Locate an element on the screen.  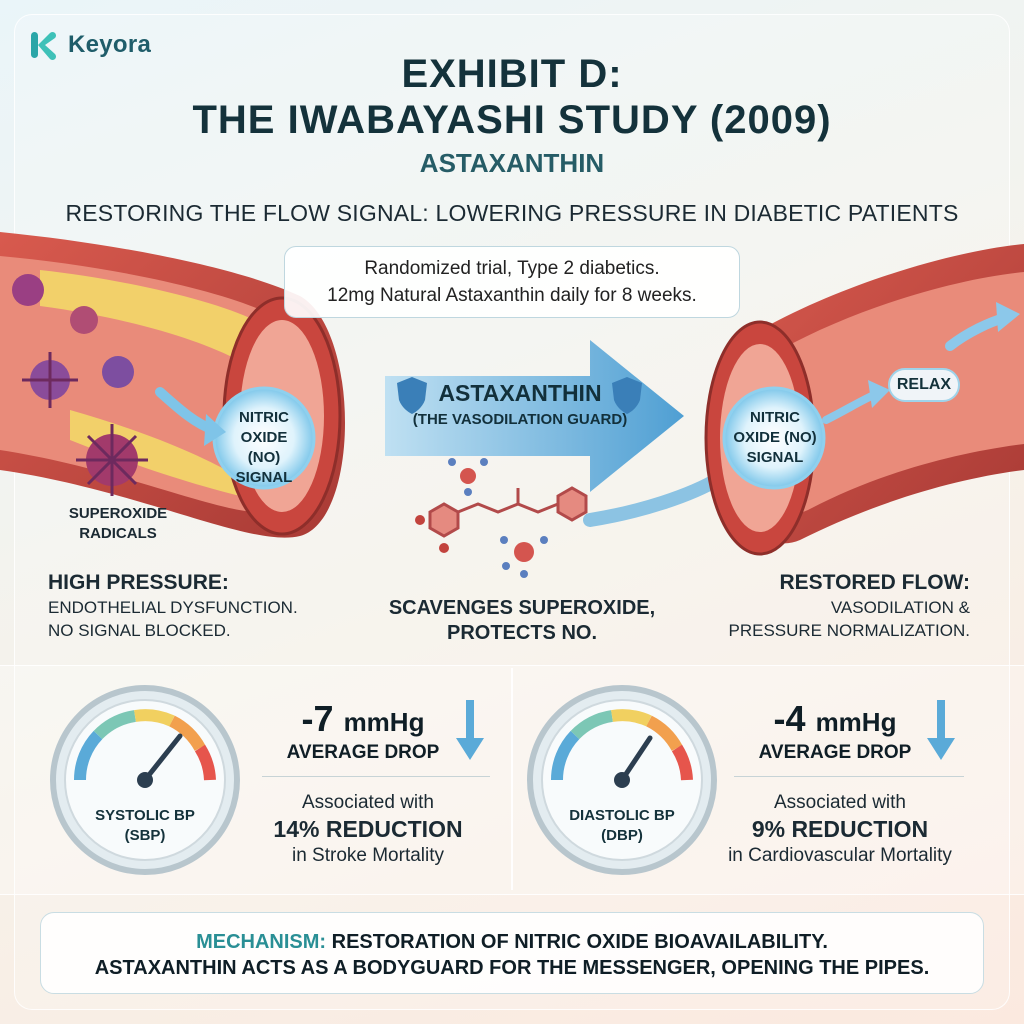
systolic-gauge-line-2: (SBP) is located at coordinates (145, 835).